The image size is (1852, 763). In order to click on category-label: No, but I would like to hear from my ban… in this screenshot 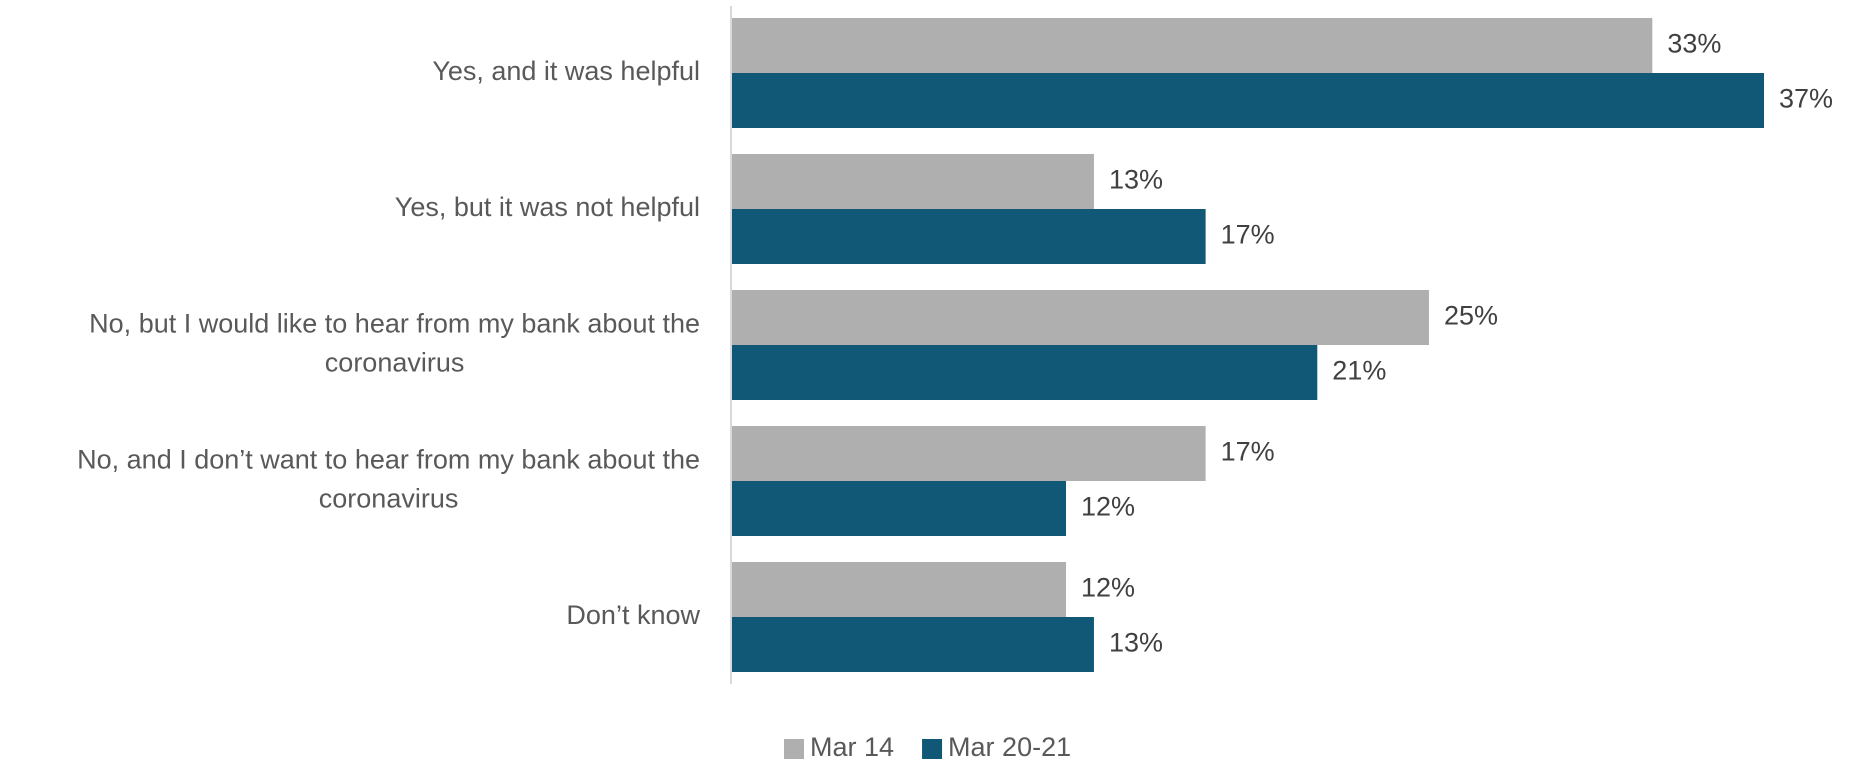, I will do `click(394, 343)`.